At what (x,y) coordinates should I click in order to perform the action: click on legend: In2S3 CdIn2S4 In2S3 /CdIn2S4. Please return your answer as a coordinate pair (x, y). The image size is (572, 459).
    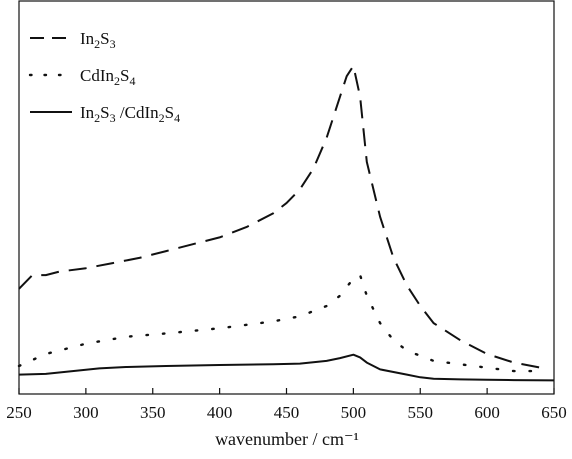
    Looking at the image, I should click on (104, 77).